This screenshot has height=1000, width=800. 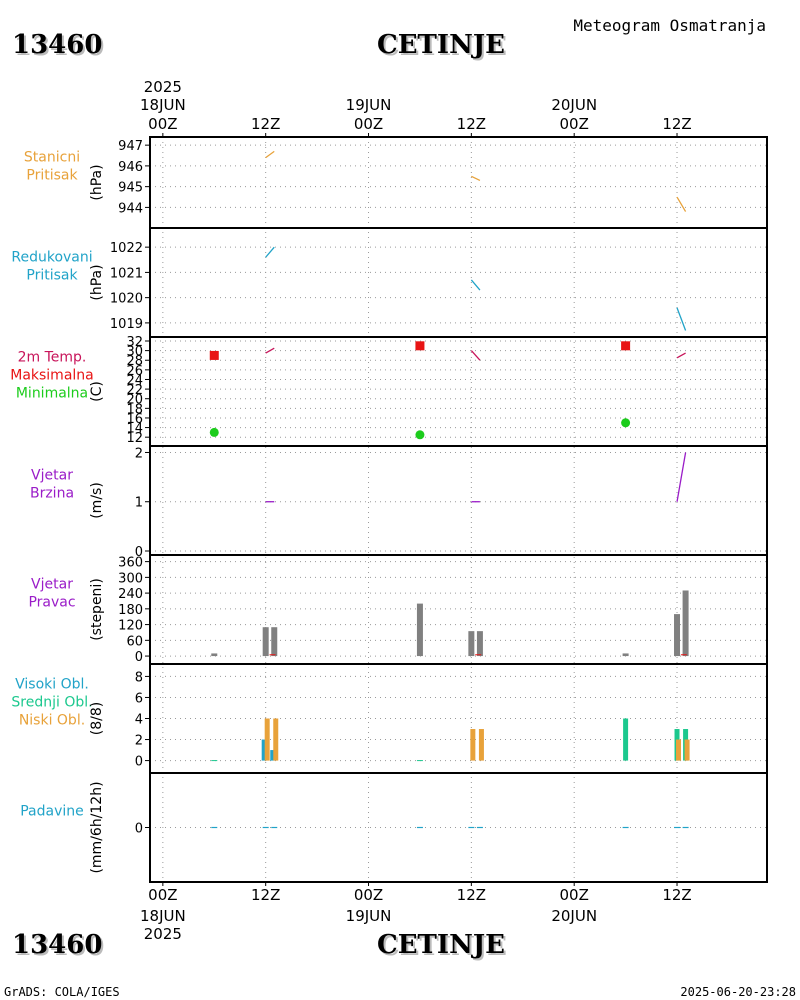 What do you see at coordinates (52, 812) in the screenshot?
I see `precipitation-label: Padavine` at bounding box center [52, 812].